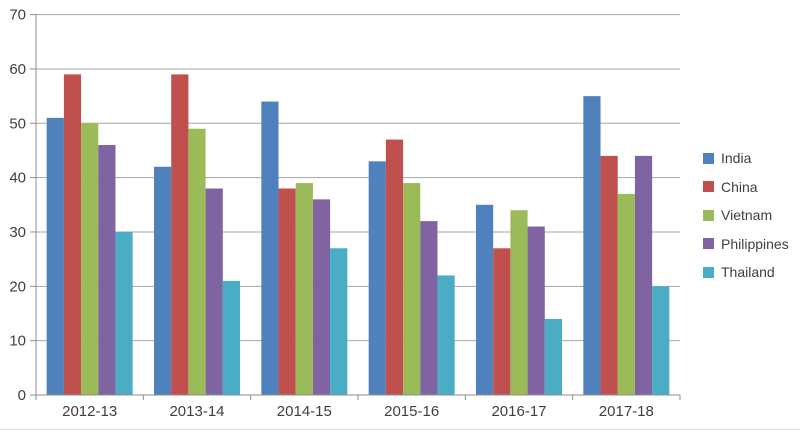 Image resolution: width=800 pixels, height=430 pixels. What do you see at coordinates (708, 187) in the screenshot?
I see `legend-swatch-china` at bounding box center [708, 187].